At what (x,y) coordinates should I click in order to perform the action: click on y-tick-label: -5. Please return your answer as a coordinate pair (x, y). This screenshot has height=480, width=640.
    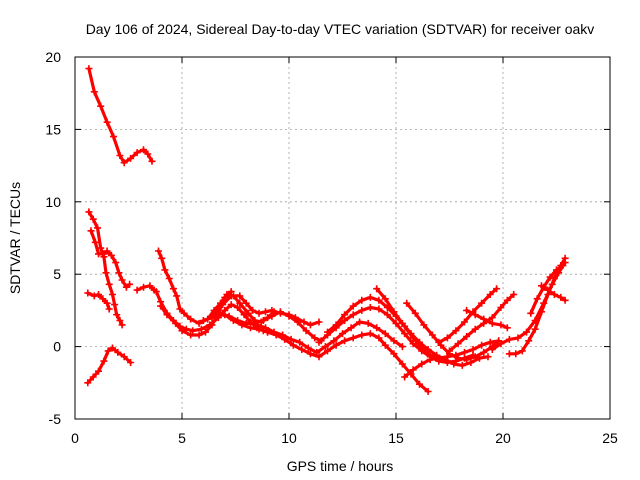
    Looking at the image, I should click on (55, 419).